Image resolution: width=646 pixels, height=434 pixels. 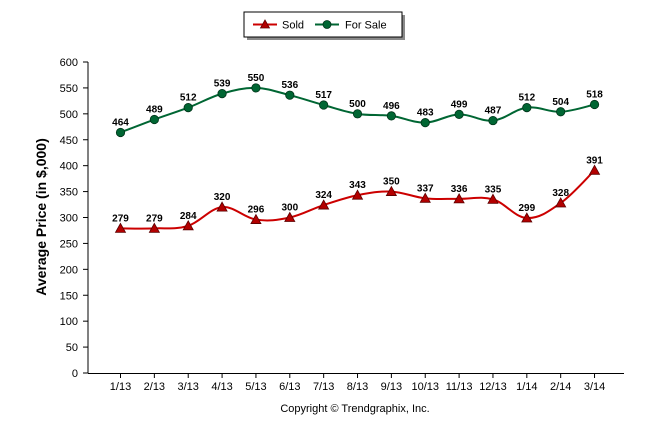 What do you see at coordinates (75, 374) in the screenshot?
I see `y-tick-label: 0` at bounding box center [75, 374].